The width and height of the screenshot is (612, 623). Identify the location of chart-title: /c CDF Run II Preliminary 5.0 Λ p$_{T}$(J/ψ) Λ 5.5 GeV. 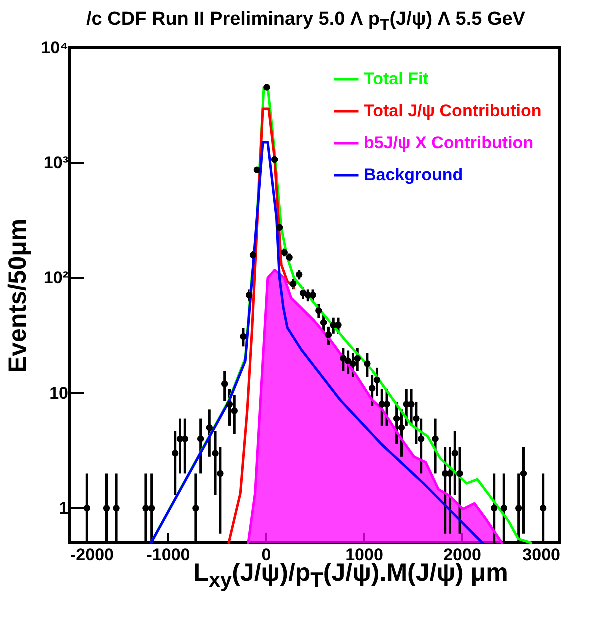
(306, 22).